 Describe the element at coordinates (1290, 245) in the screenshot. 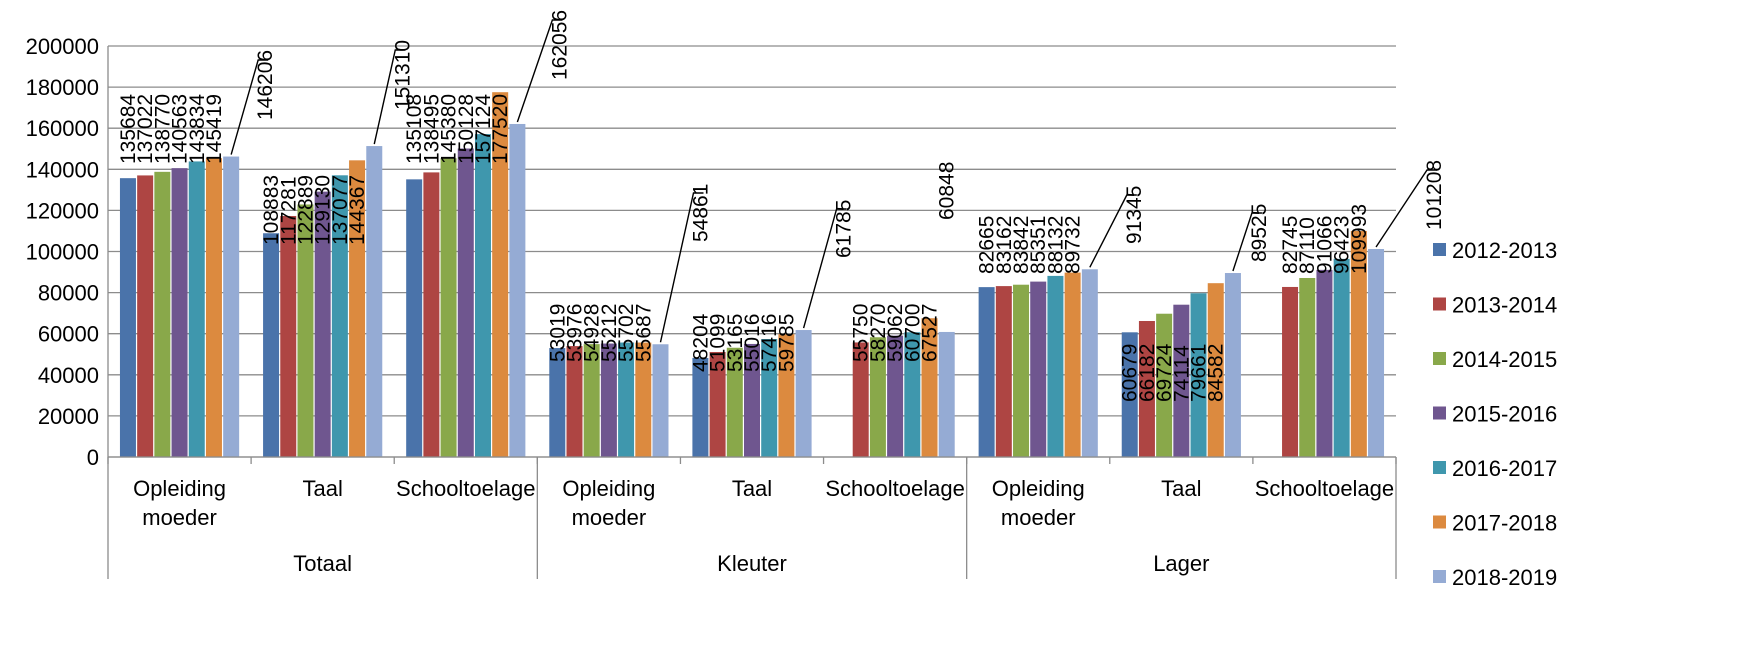

I see `data-label: 82745` at that location.